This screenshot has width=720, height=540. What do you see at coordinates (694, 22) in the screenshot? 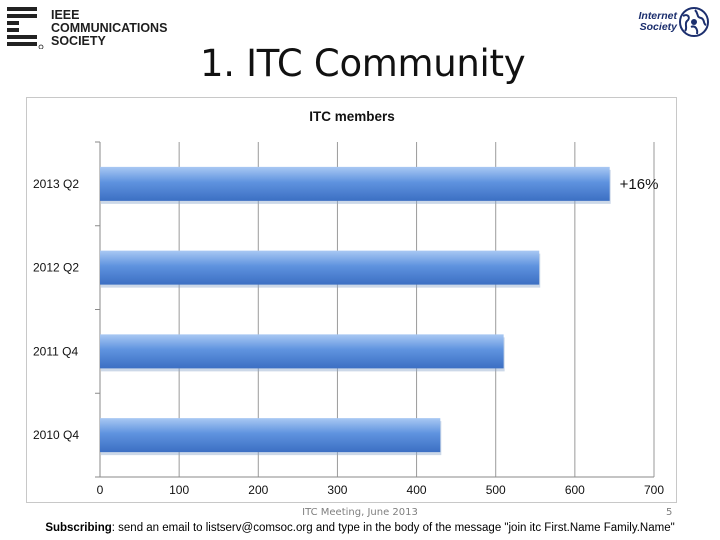
I see `globe-icon` at bounding box center [694, 22].